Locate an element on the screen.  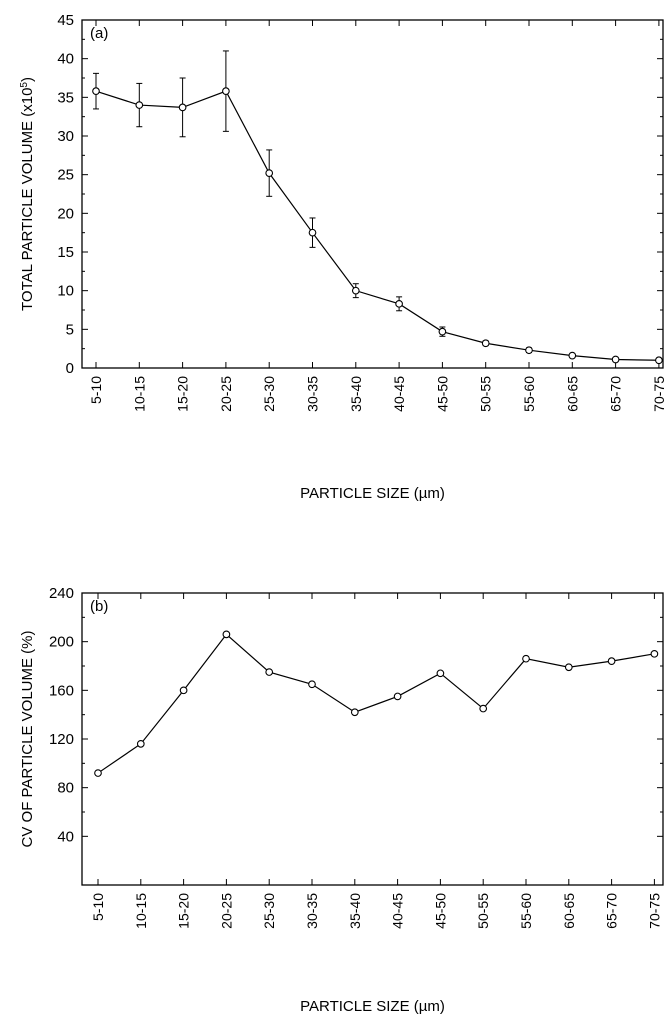
a-x-tick-label: 10-15 is located at coordinates (139, 394).